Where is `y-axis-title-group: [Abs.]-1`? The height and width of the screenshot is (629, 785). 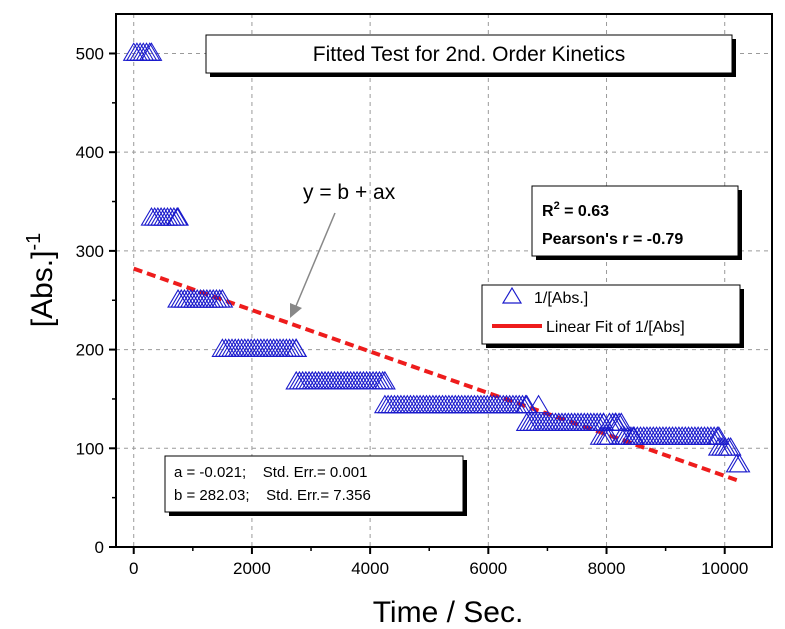
y-axis-title-group: [Abs.]-1 is located at coordinates (41, 280).